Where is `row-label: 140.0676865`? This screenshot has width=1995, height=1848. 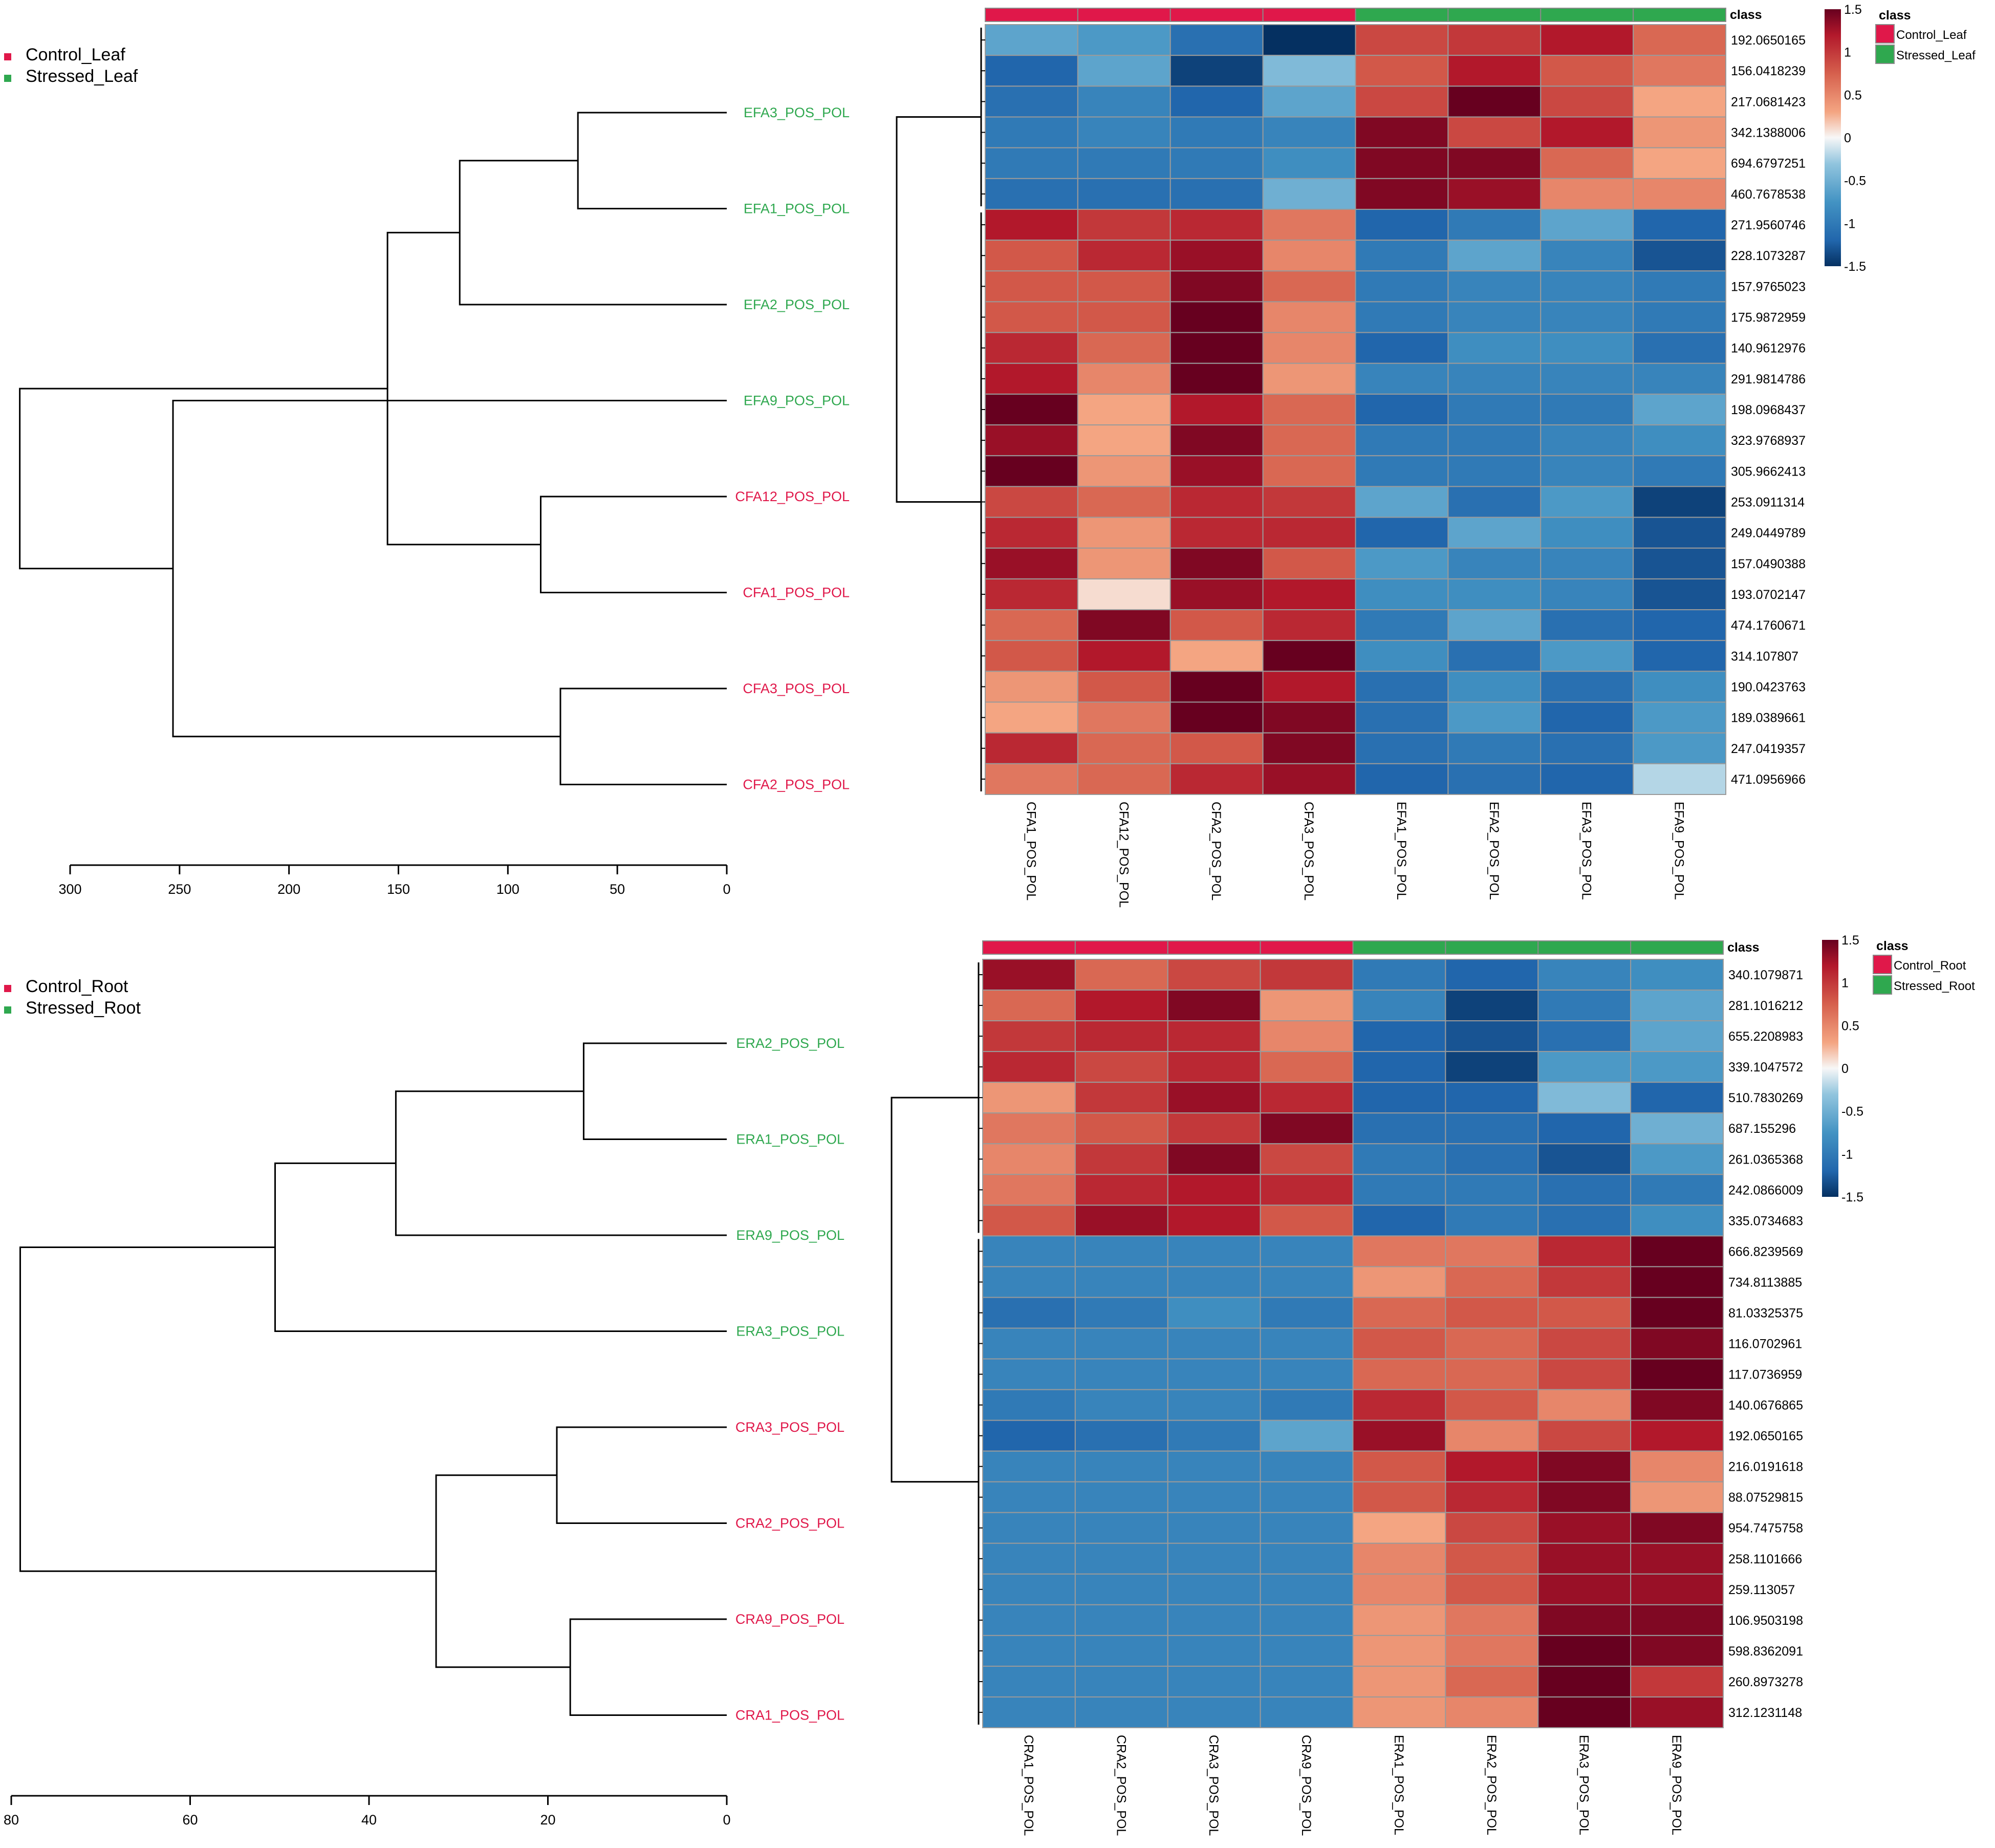 row-label: 140.0676865 is located at coordinates (1765, 1406).